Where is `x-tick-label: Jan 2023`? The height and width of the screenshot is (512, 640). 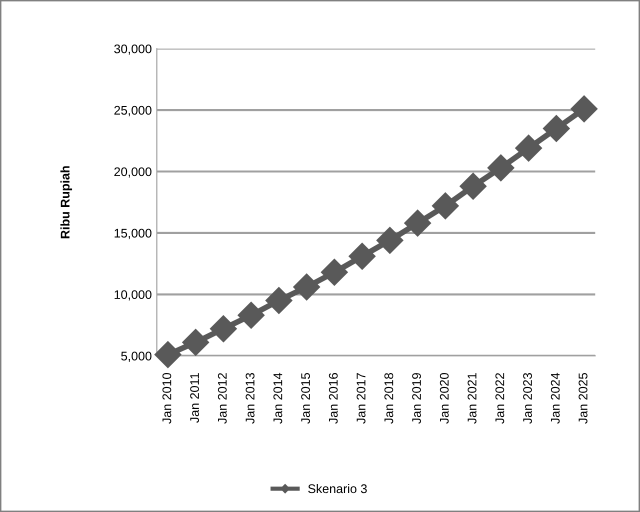 x-tick-label: Jan 2023 is located at coordinates (527, 398).